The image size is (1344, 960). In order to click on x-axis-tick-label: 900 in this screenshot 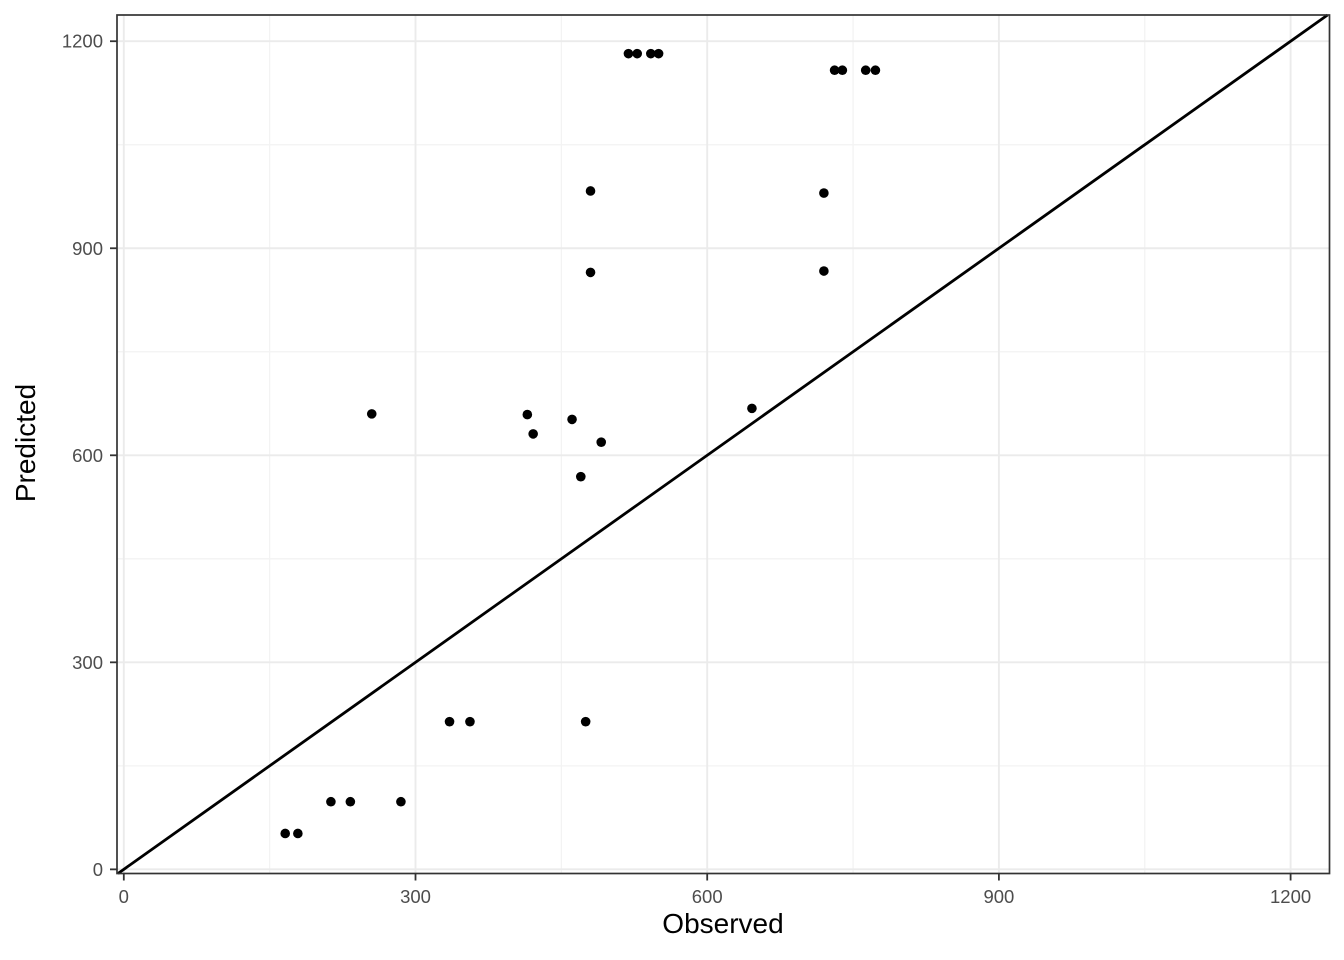, I will do `click(998, 896)`.